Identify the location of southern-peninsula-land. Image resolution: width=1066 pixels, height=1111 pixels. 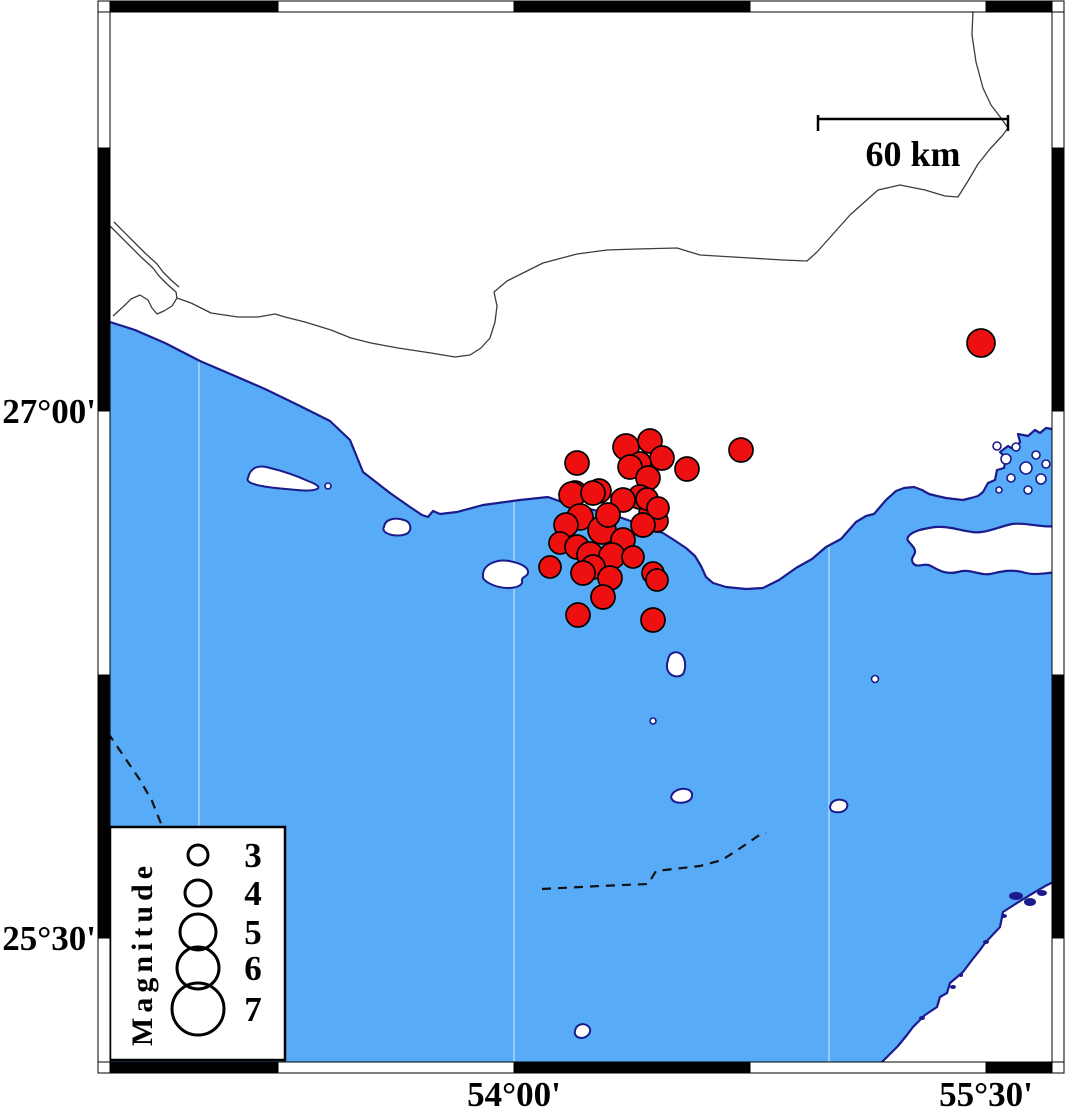
(969, 974).